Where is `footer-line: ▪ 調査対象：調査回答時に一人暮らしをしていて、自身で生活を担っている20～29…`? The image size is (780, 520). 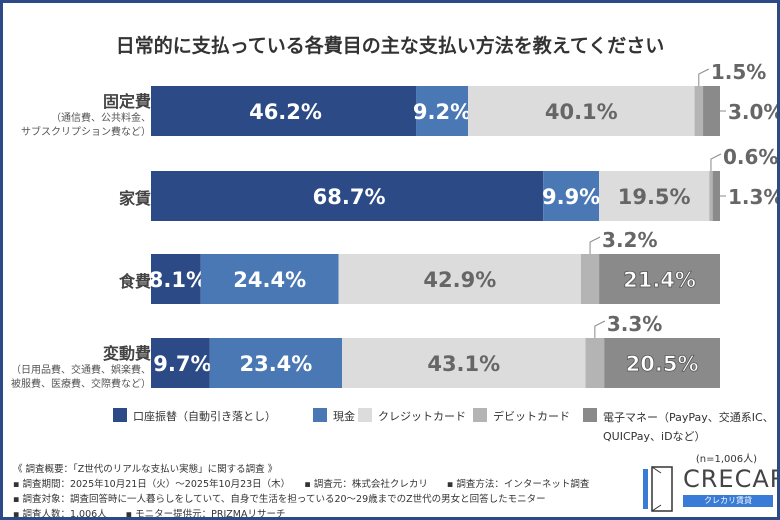 footer-line: ▪ 調査対象：調査回答時に一人暮らしをしていて、自身で生活を担っている20～29… is located at coordinates (279, 499).